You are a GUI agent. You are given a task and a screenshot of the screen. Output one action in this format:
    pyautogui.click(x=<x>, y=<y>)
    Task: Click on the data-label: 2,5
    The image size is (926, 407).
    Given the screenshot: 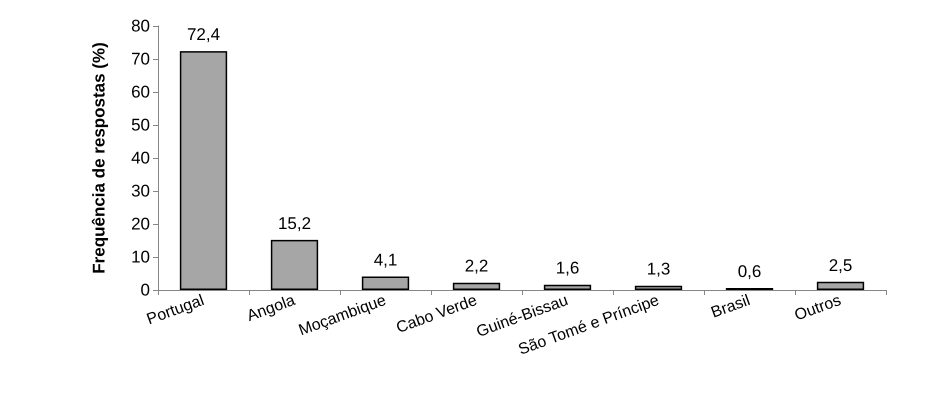 What is the action you would take?
    pyautogui.click(x=840, y=265)
    